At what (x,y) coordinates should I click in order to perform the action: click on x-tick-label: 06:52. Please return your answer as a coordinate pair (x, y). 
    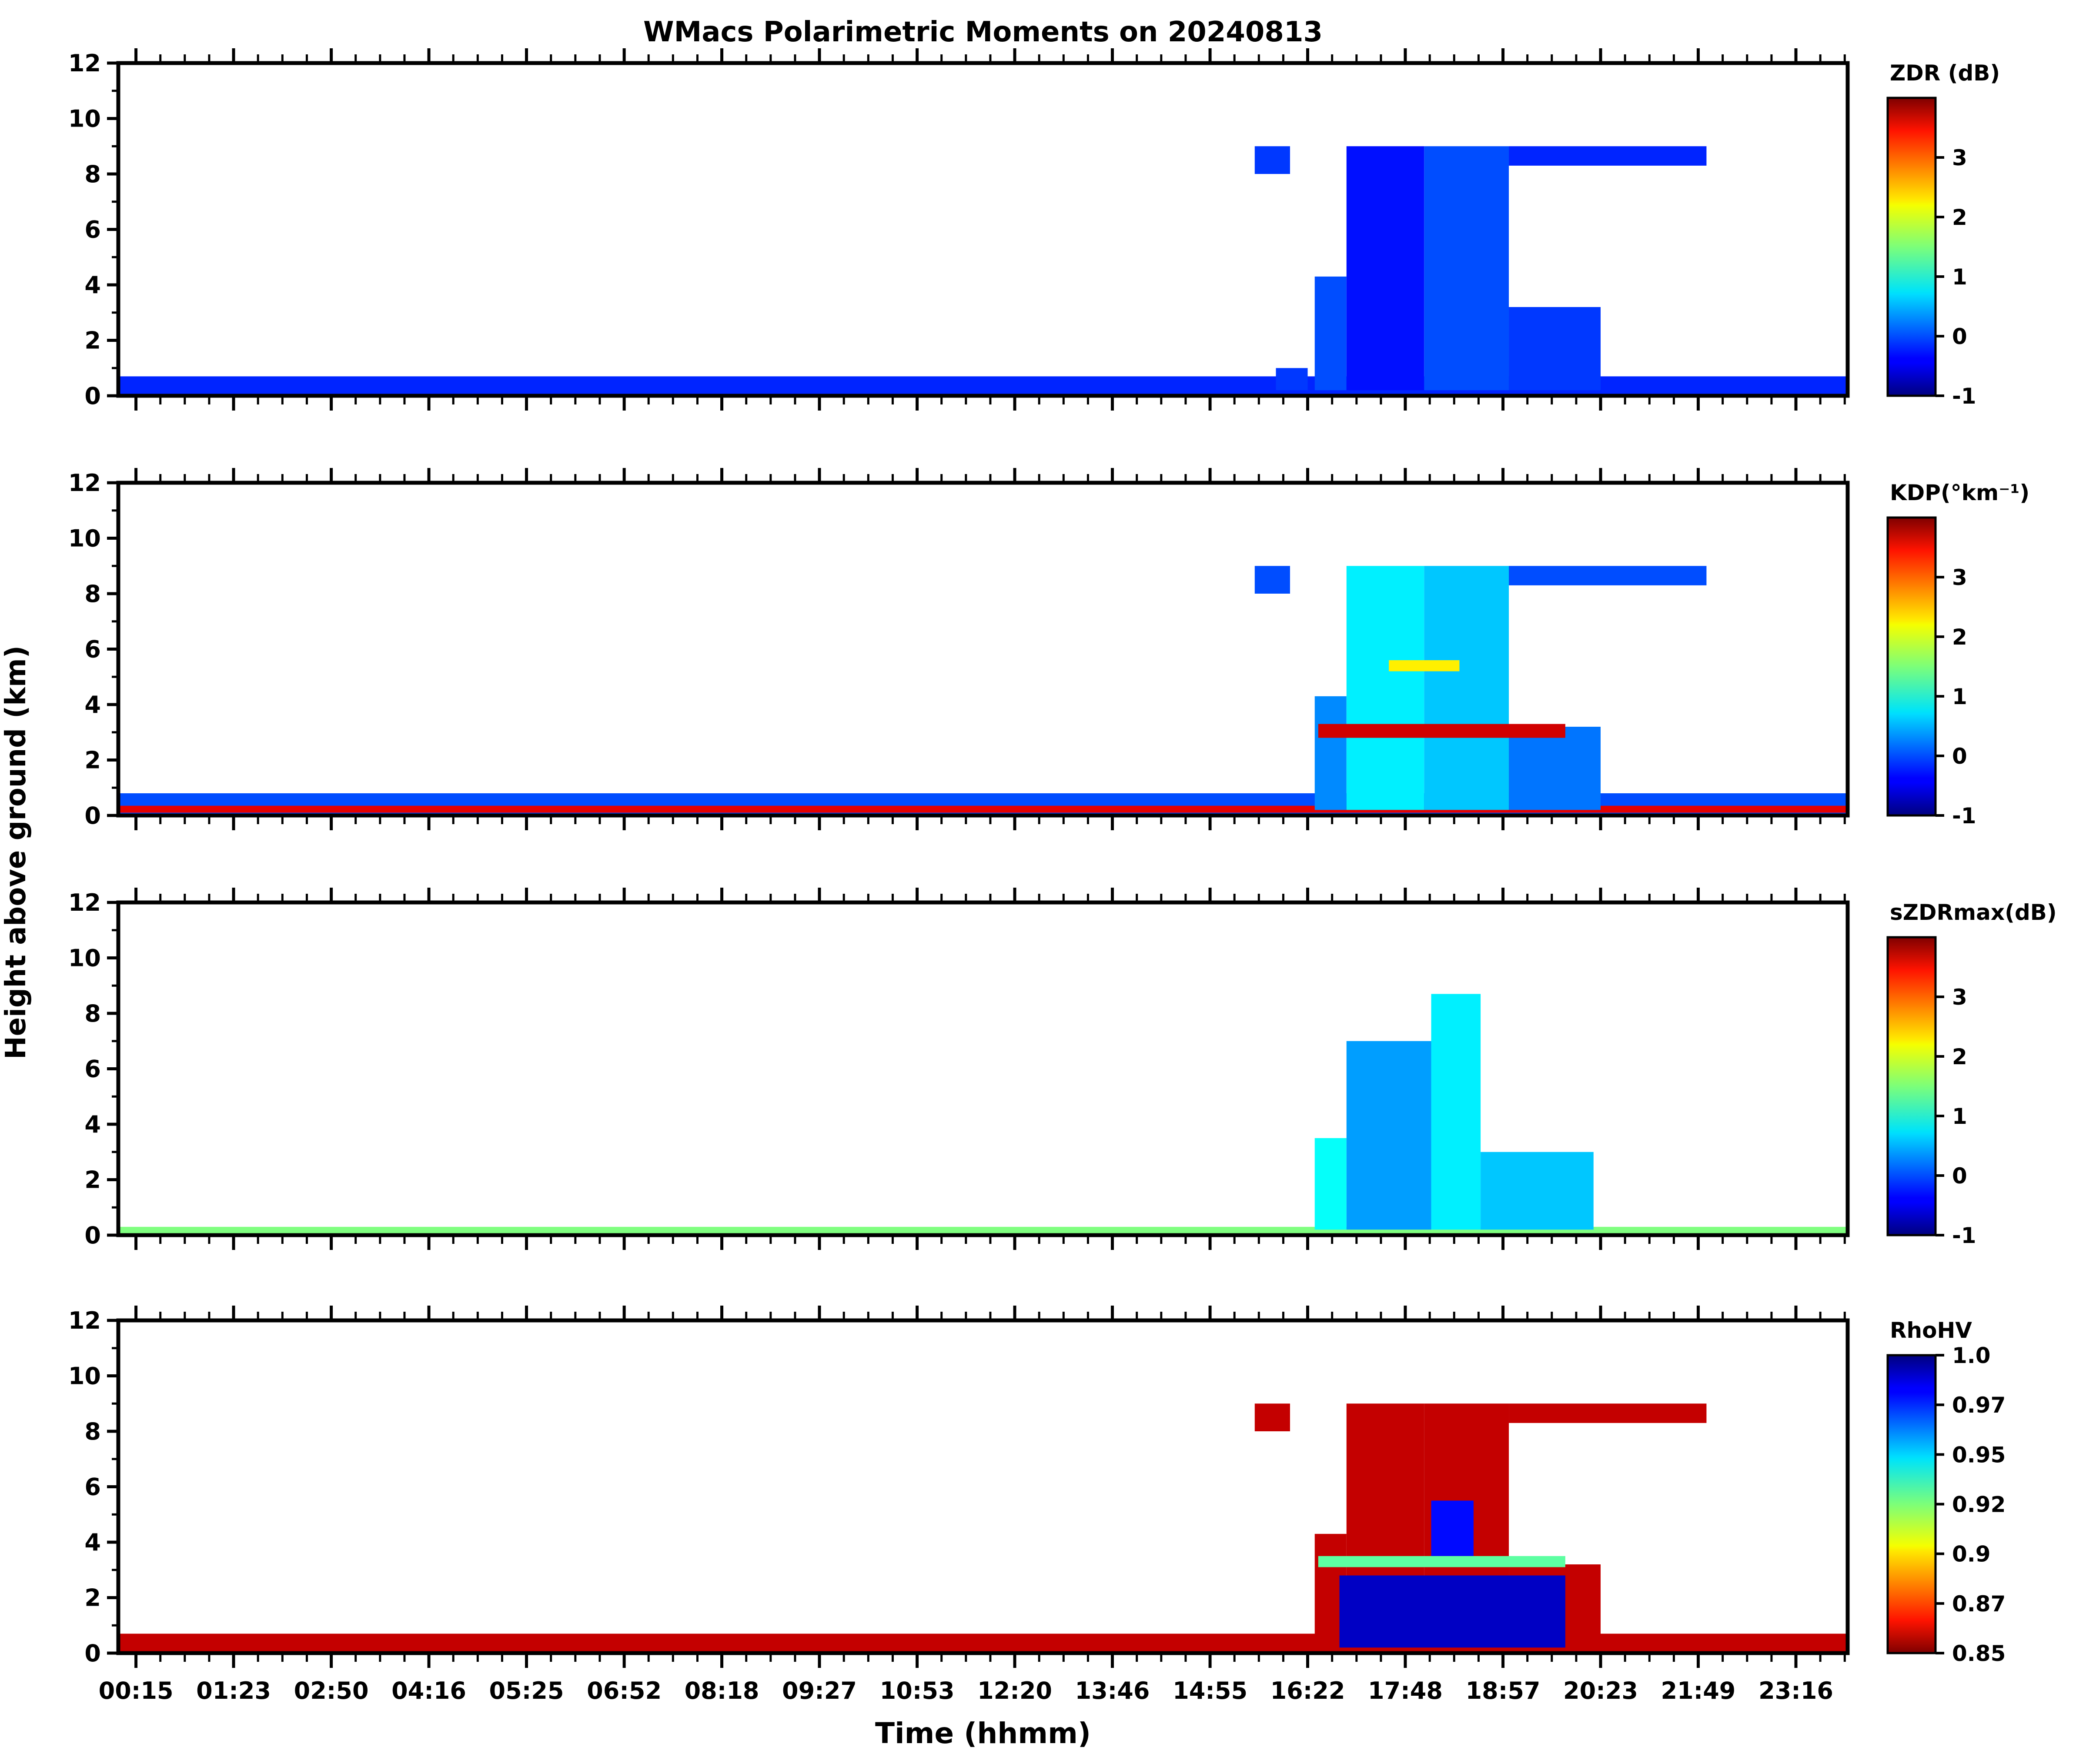
    Looking at the image, I should click on (624, 1690).